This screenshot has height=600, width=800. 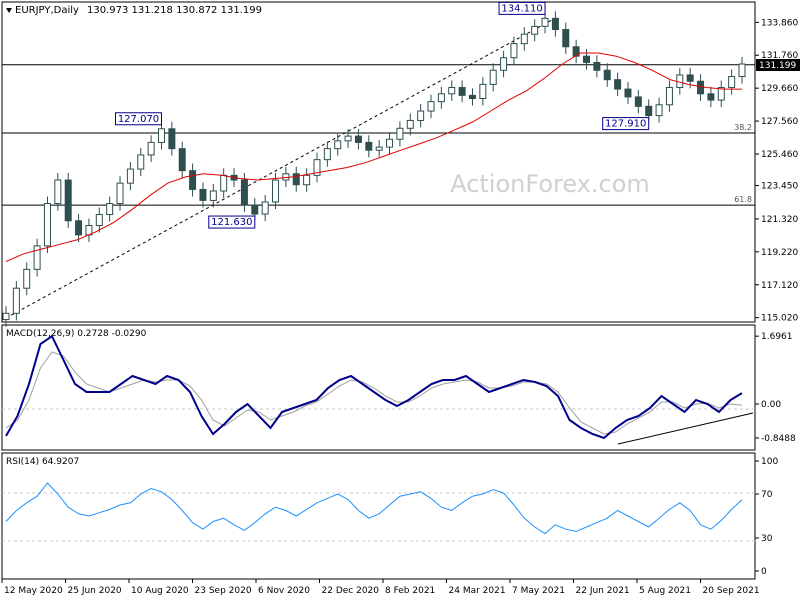 I want to click on price-tick-label: 131.760, so click(x=779, y=56).